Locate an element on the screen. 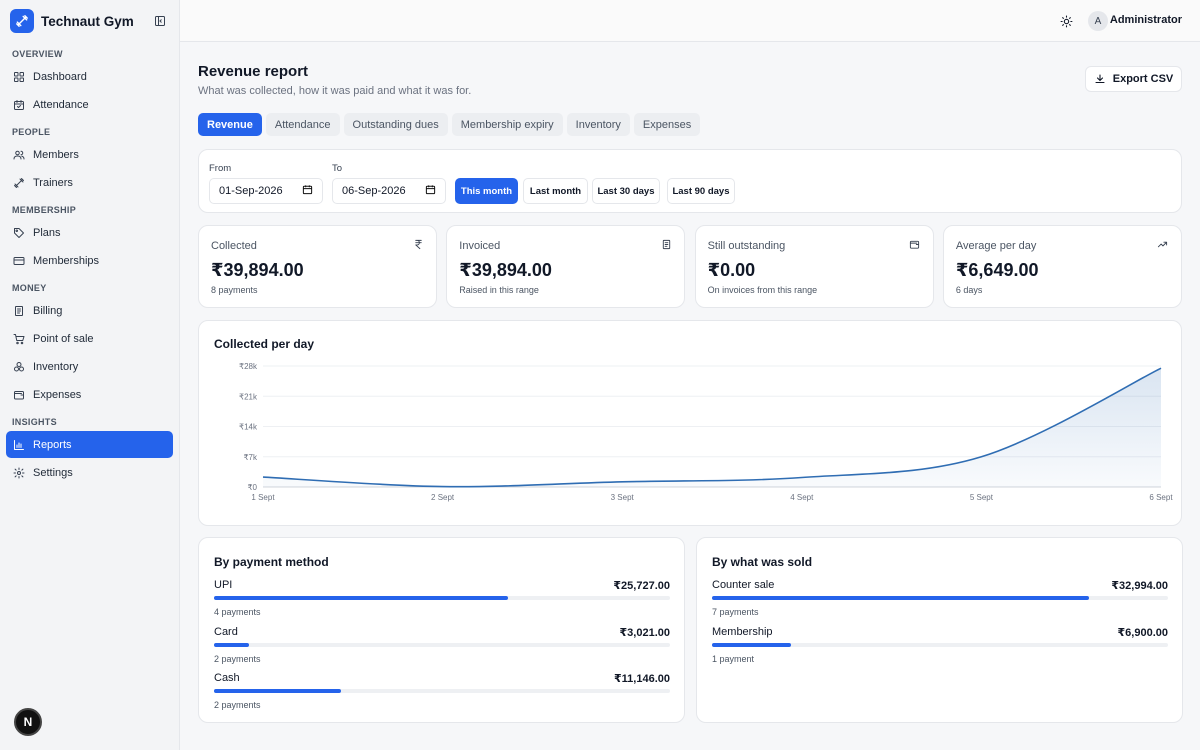  breakdown-row-counter-sale: Counter sale ₹32,994.00 7 payments is located at coordinates (940, 598).